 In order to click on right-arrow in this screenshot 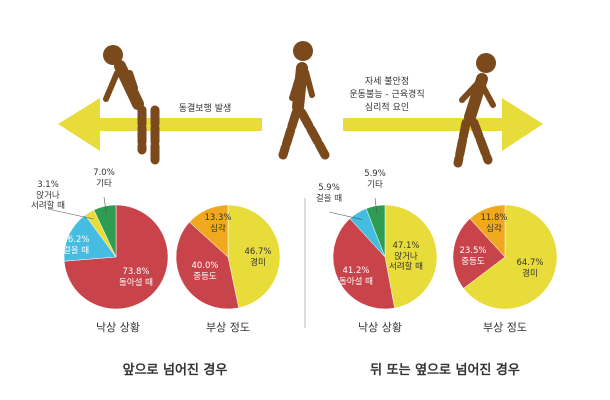, I will do `click(443, 124)`.